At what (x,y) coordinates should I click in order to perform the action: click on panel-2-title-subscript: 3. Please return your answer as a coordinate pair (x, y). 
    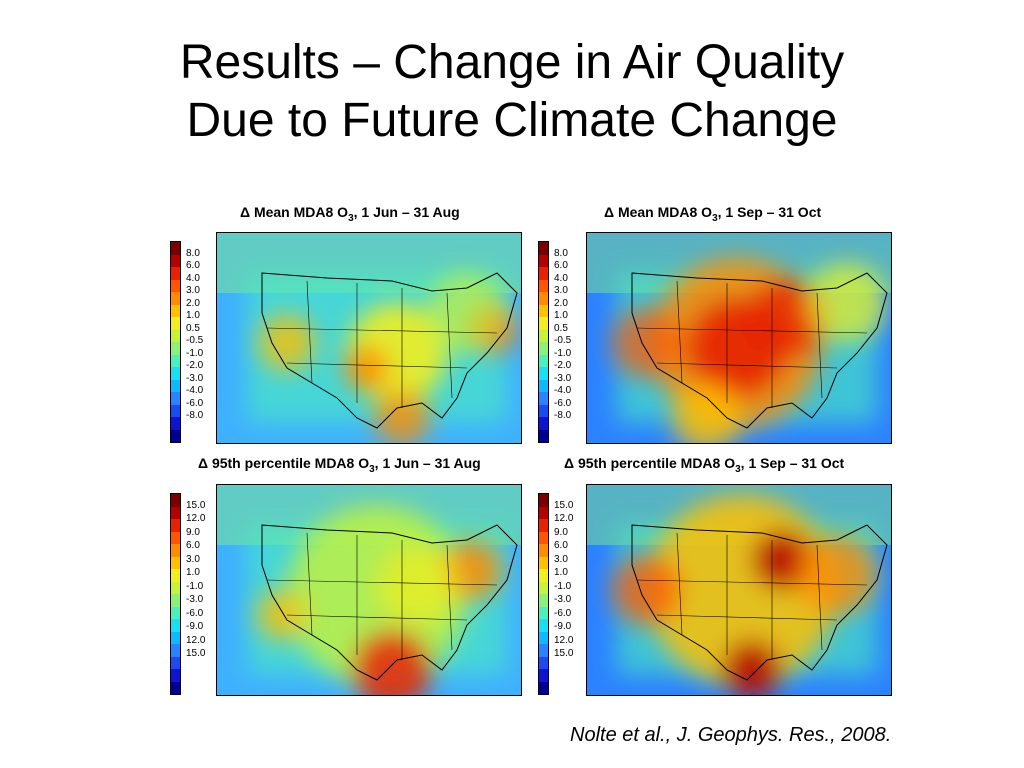
    Looking at the image, I should click on (715, 218).